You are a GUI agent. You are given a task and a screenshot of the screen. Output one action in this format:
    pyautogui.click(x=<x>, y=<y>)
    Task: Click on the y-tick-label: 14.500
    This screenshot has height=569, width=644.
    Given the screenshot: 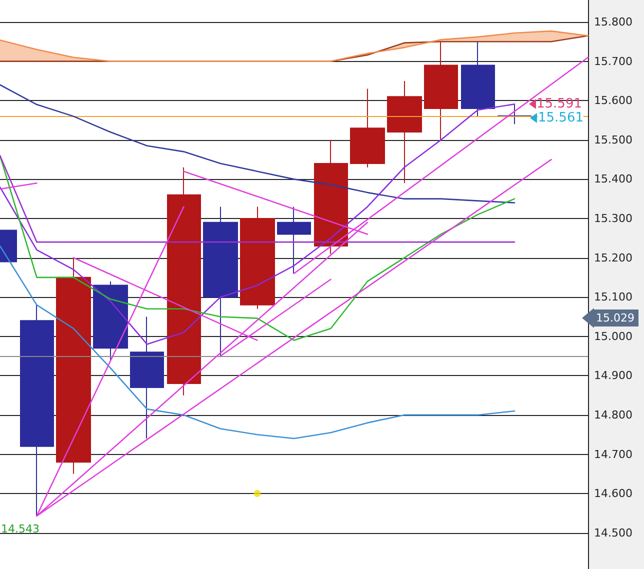 What is the action you would take?
    pyautogui.click(x=613, y=533)
    